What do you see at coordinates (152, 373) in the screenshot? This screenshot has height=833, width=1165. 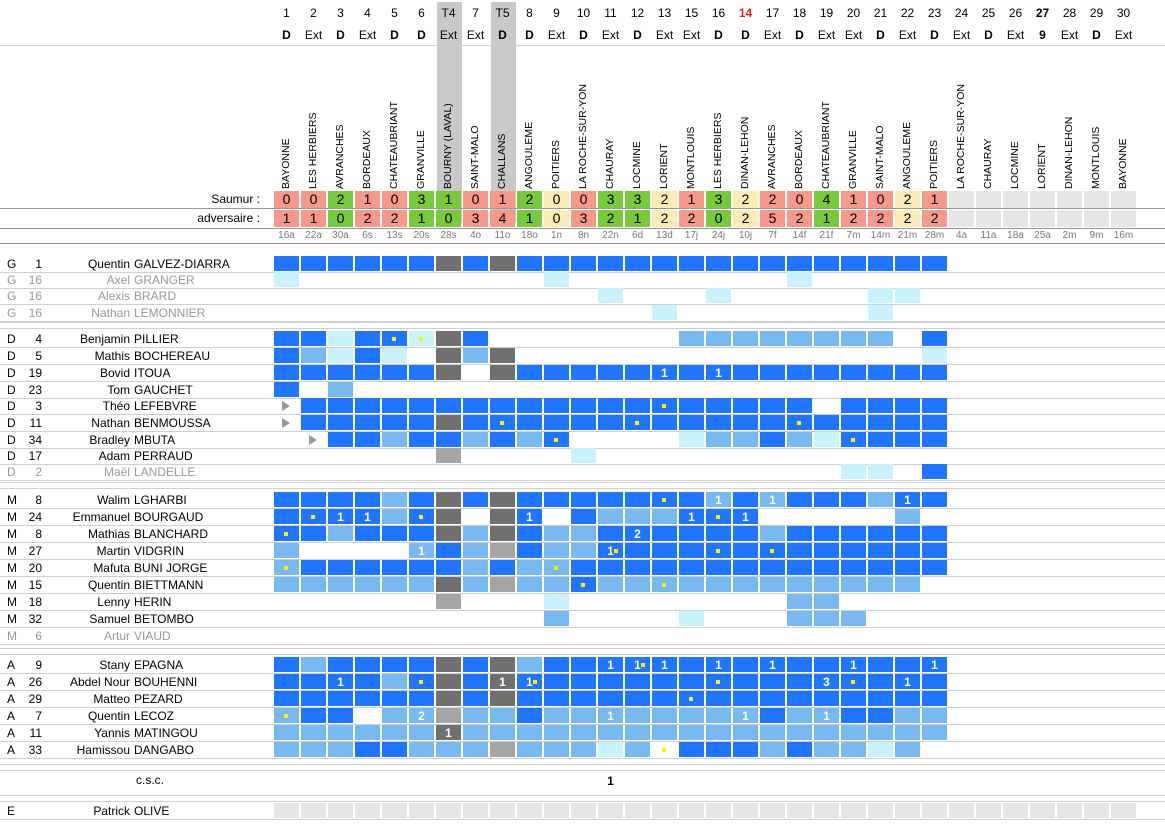 I see `player-last-name: ITOUA` at bounding box center [152, 373].